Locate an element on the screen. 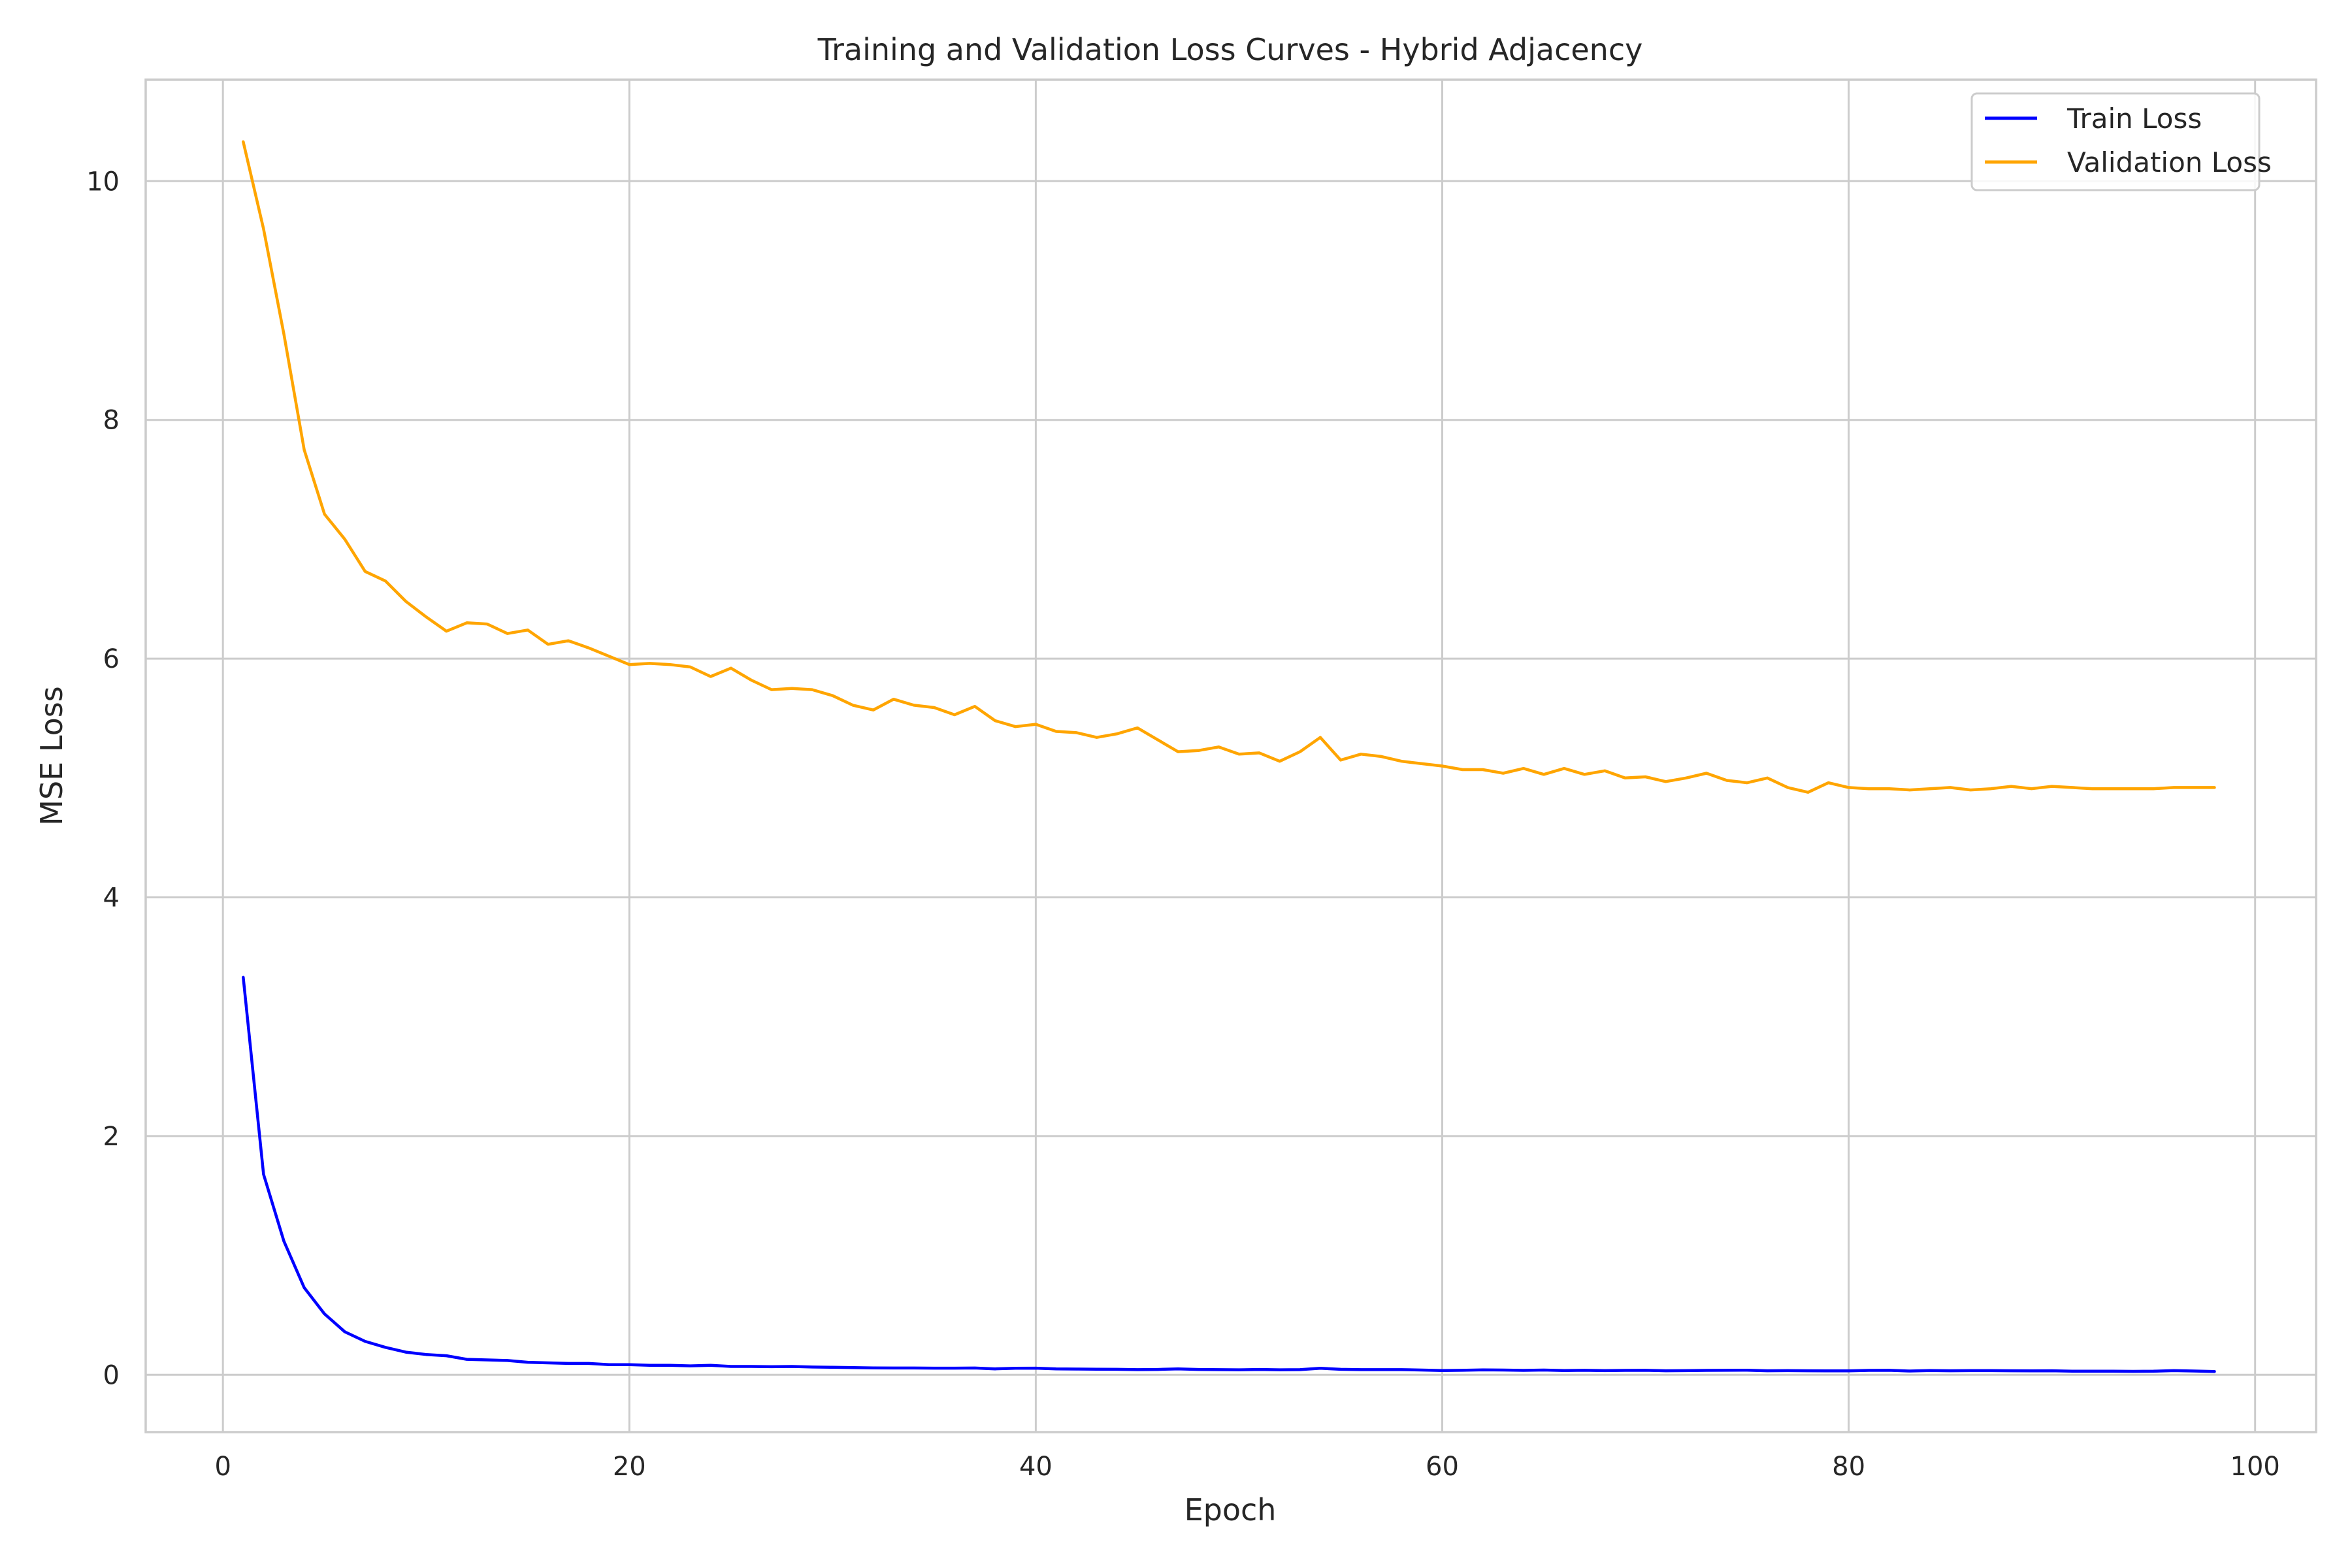 This screenshot has height=1568, width=2352. x-tick-label: 40 is located at coordinates (1036, 1467).